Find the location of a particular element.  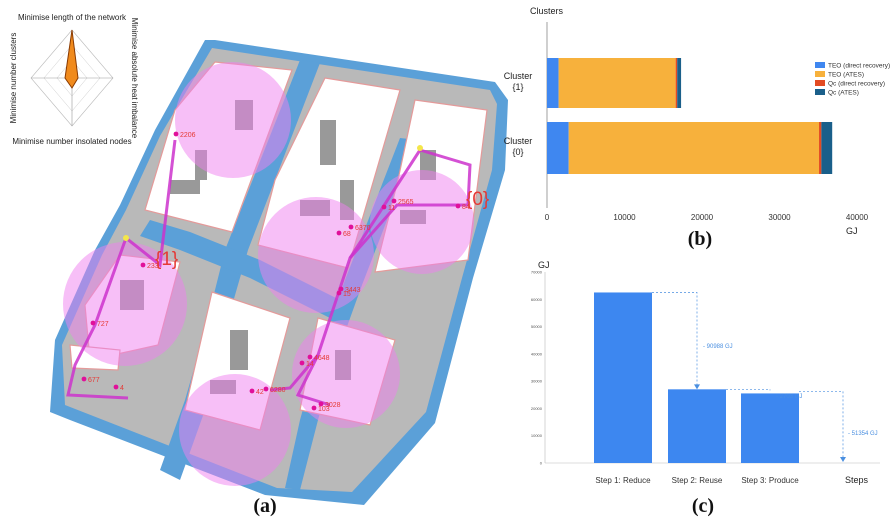

node-label: 84 is located at coordinates (466, 207).